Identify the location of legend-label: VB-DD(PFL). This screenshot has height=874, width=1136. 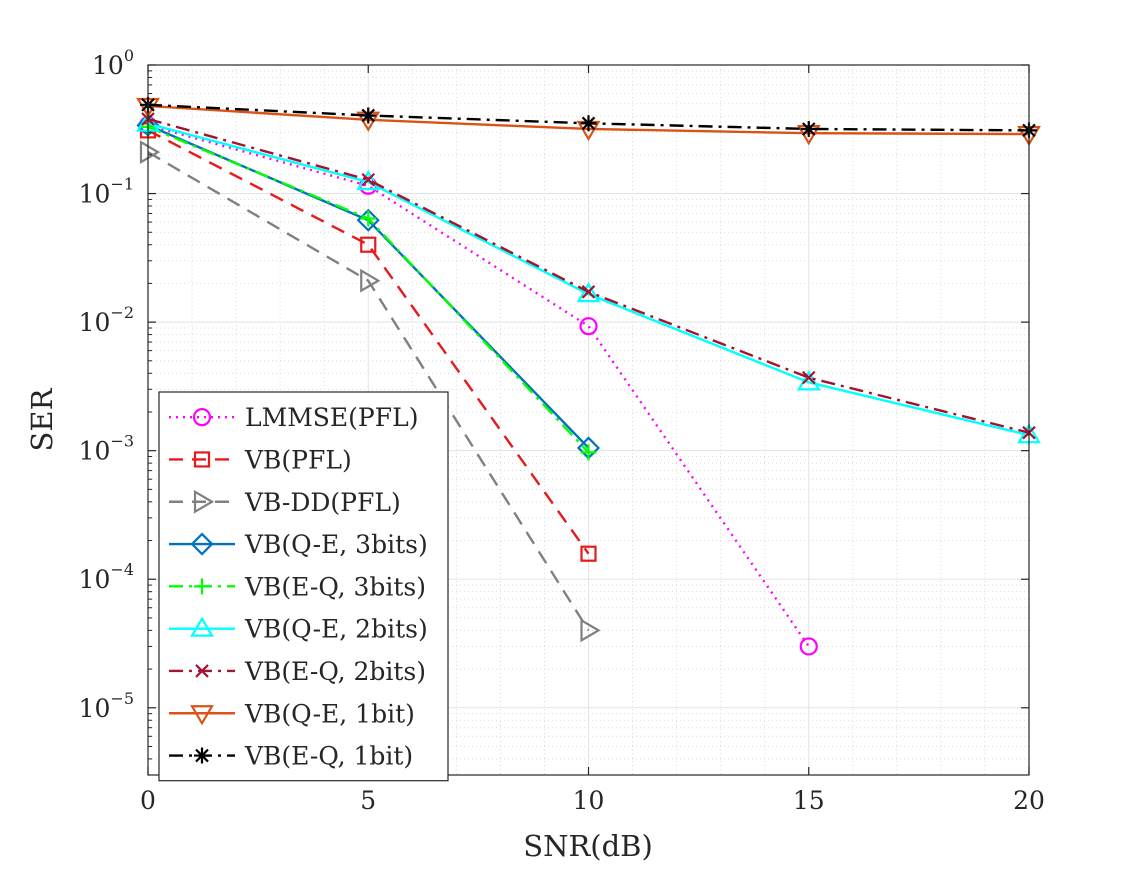
(322, 502).